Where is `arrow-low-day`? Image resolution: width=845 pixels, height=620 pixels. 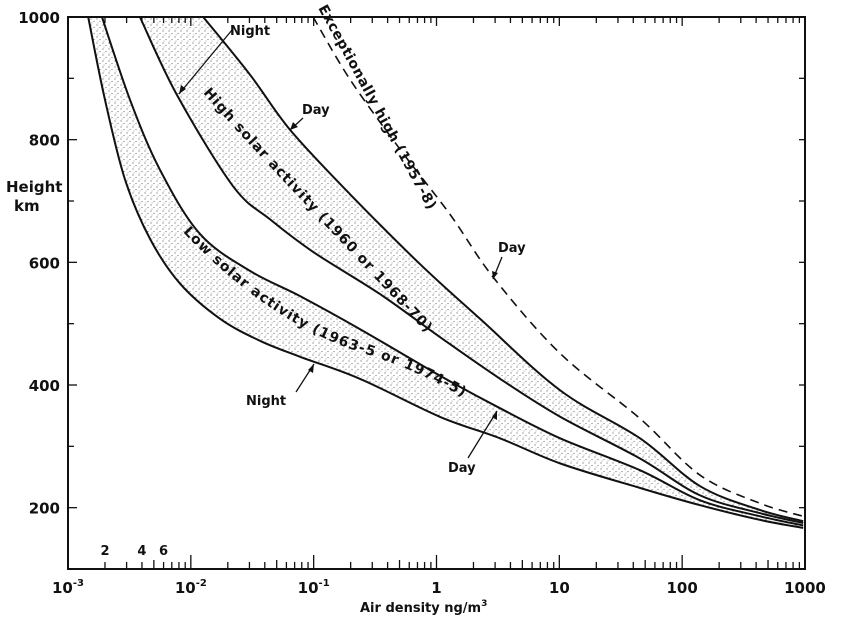
arrow-low-day is located at coordinates (482, 434).